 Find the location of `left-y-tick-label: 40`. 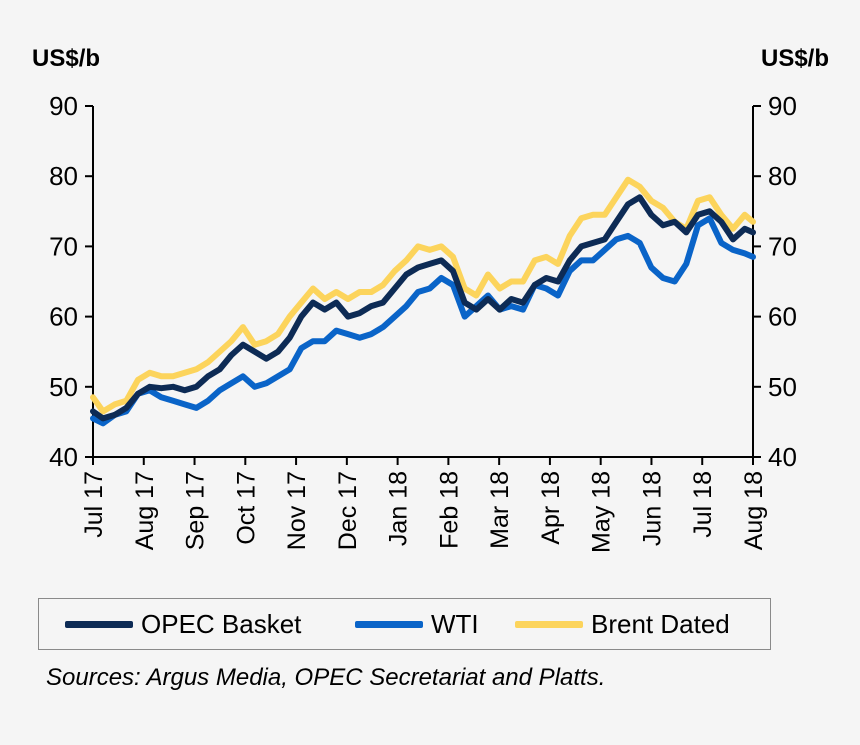

left-y-tick-label: 40 is located at coordinates (63, 457).